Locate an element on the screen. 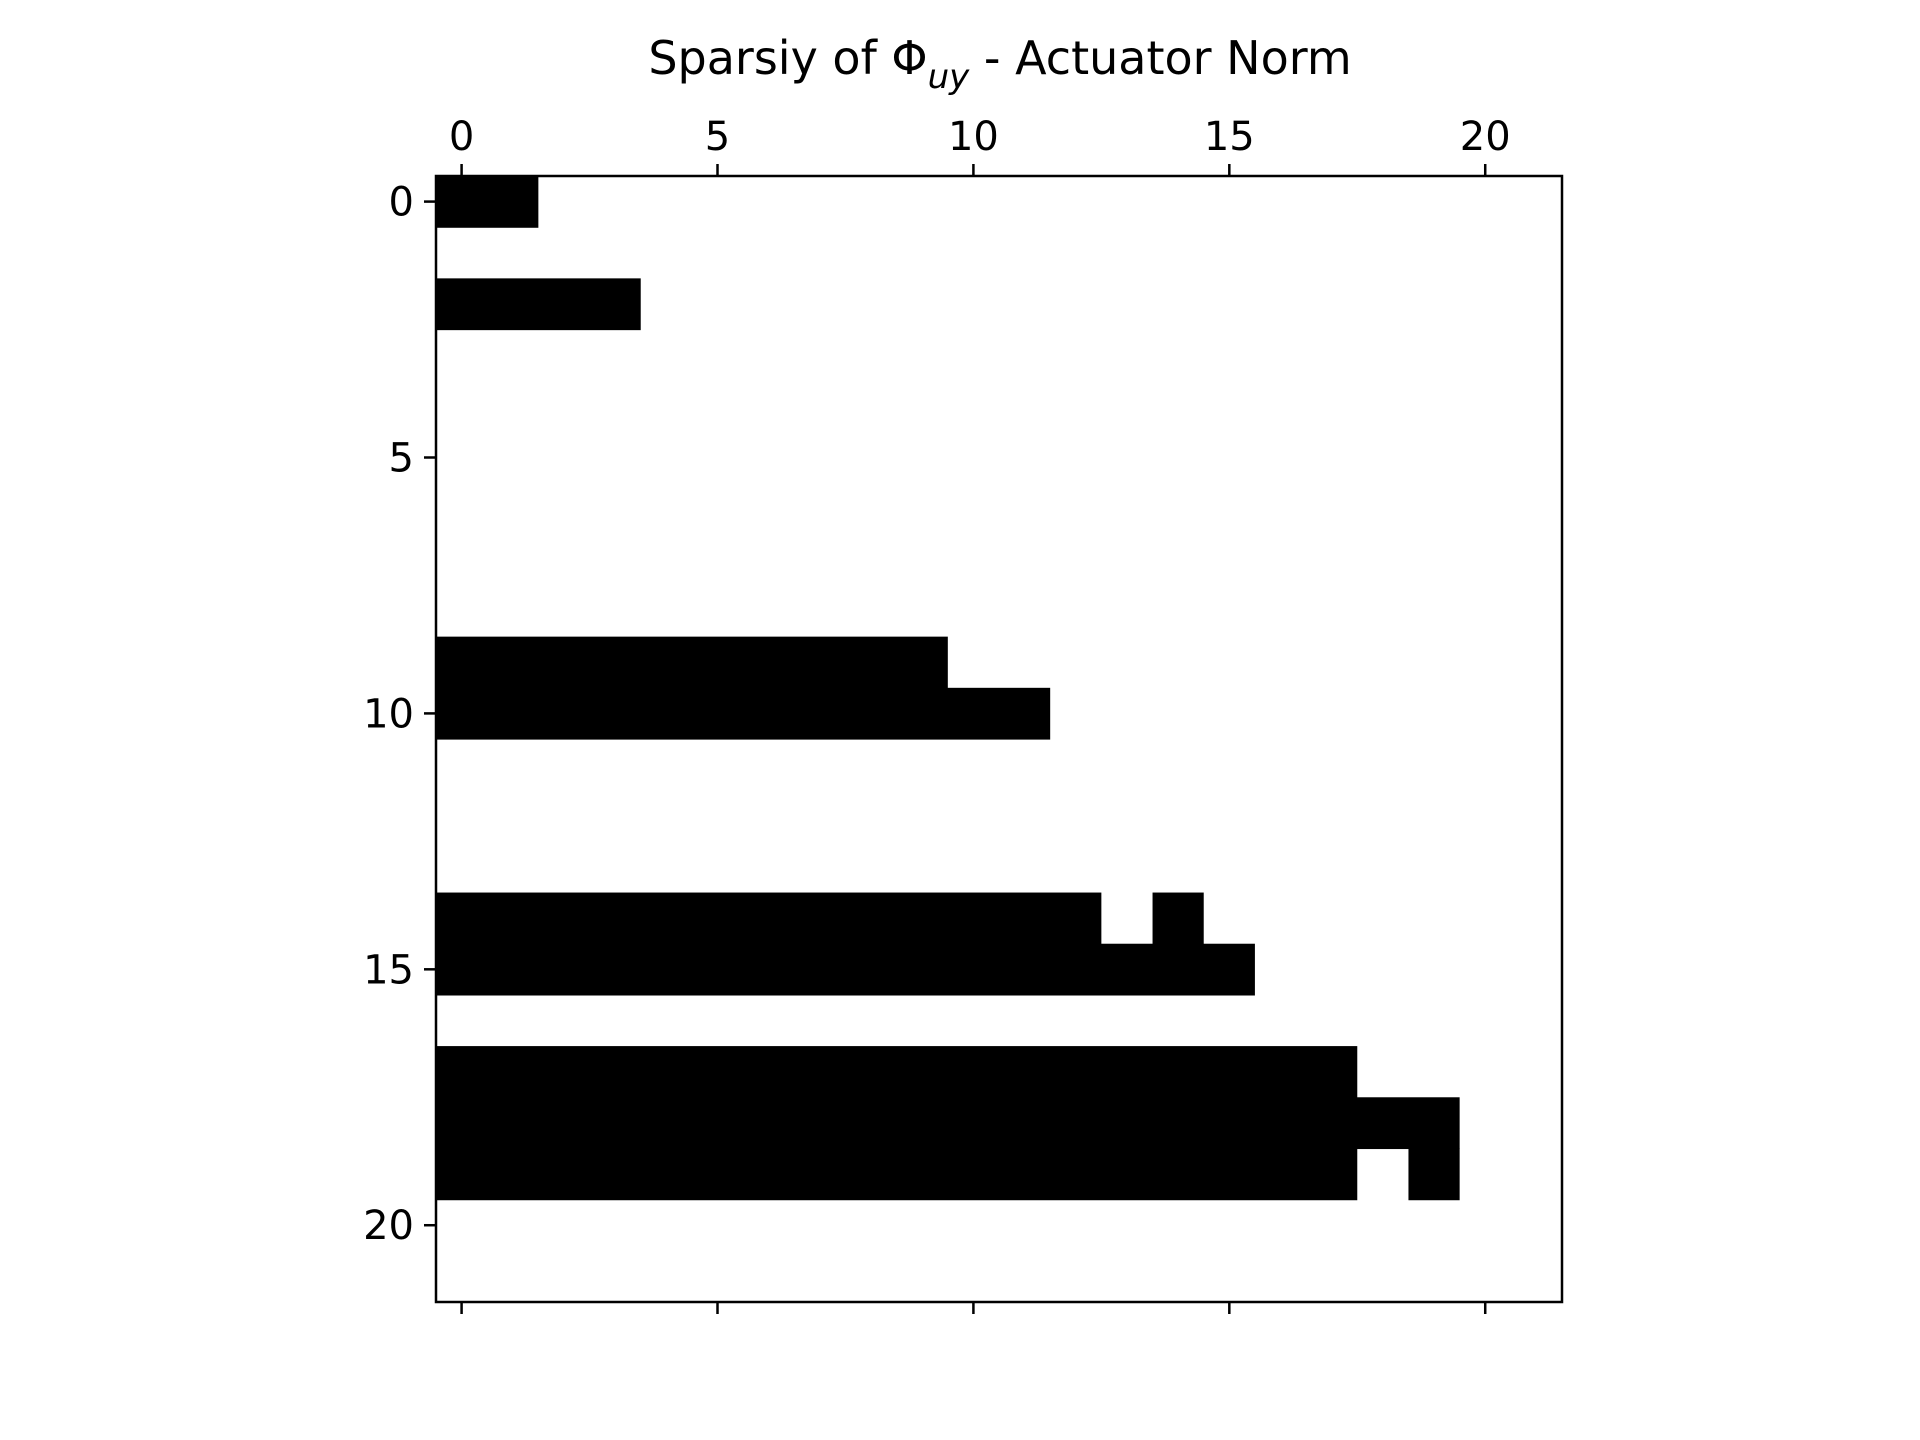 The height and width of the screenshot is (1440, 1920). x-tick-label: 10 is located at coordinates (973, 137).